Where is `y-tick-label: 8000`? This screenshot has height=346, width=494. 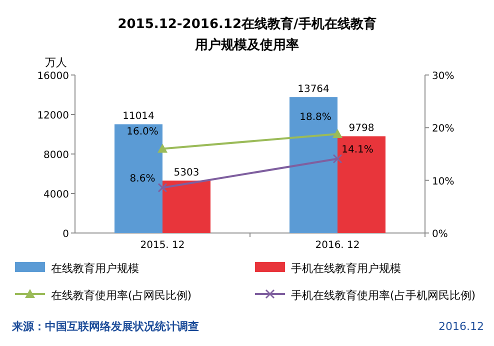
y-tick-label: 8000 is located at coordinates (56, 155).